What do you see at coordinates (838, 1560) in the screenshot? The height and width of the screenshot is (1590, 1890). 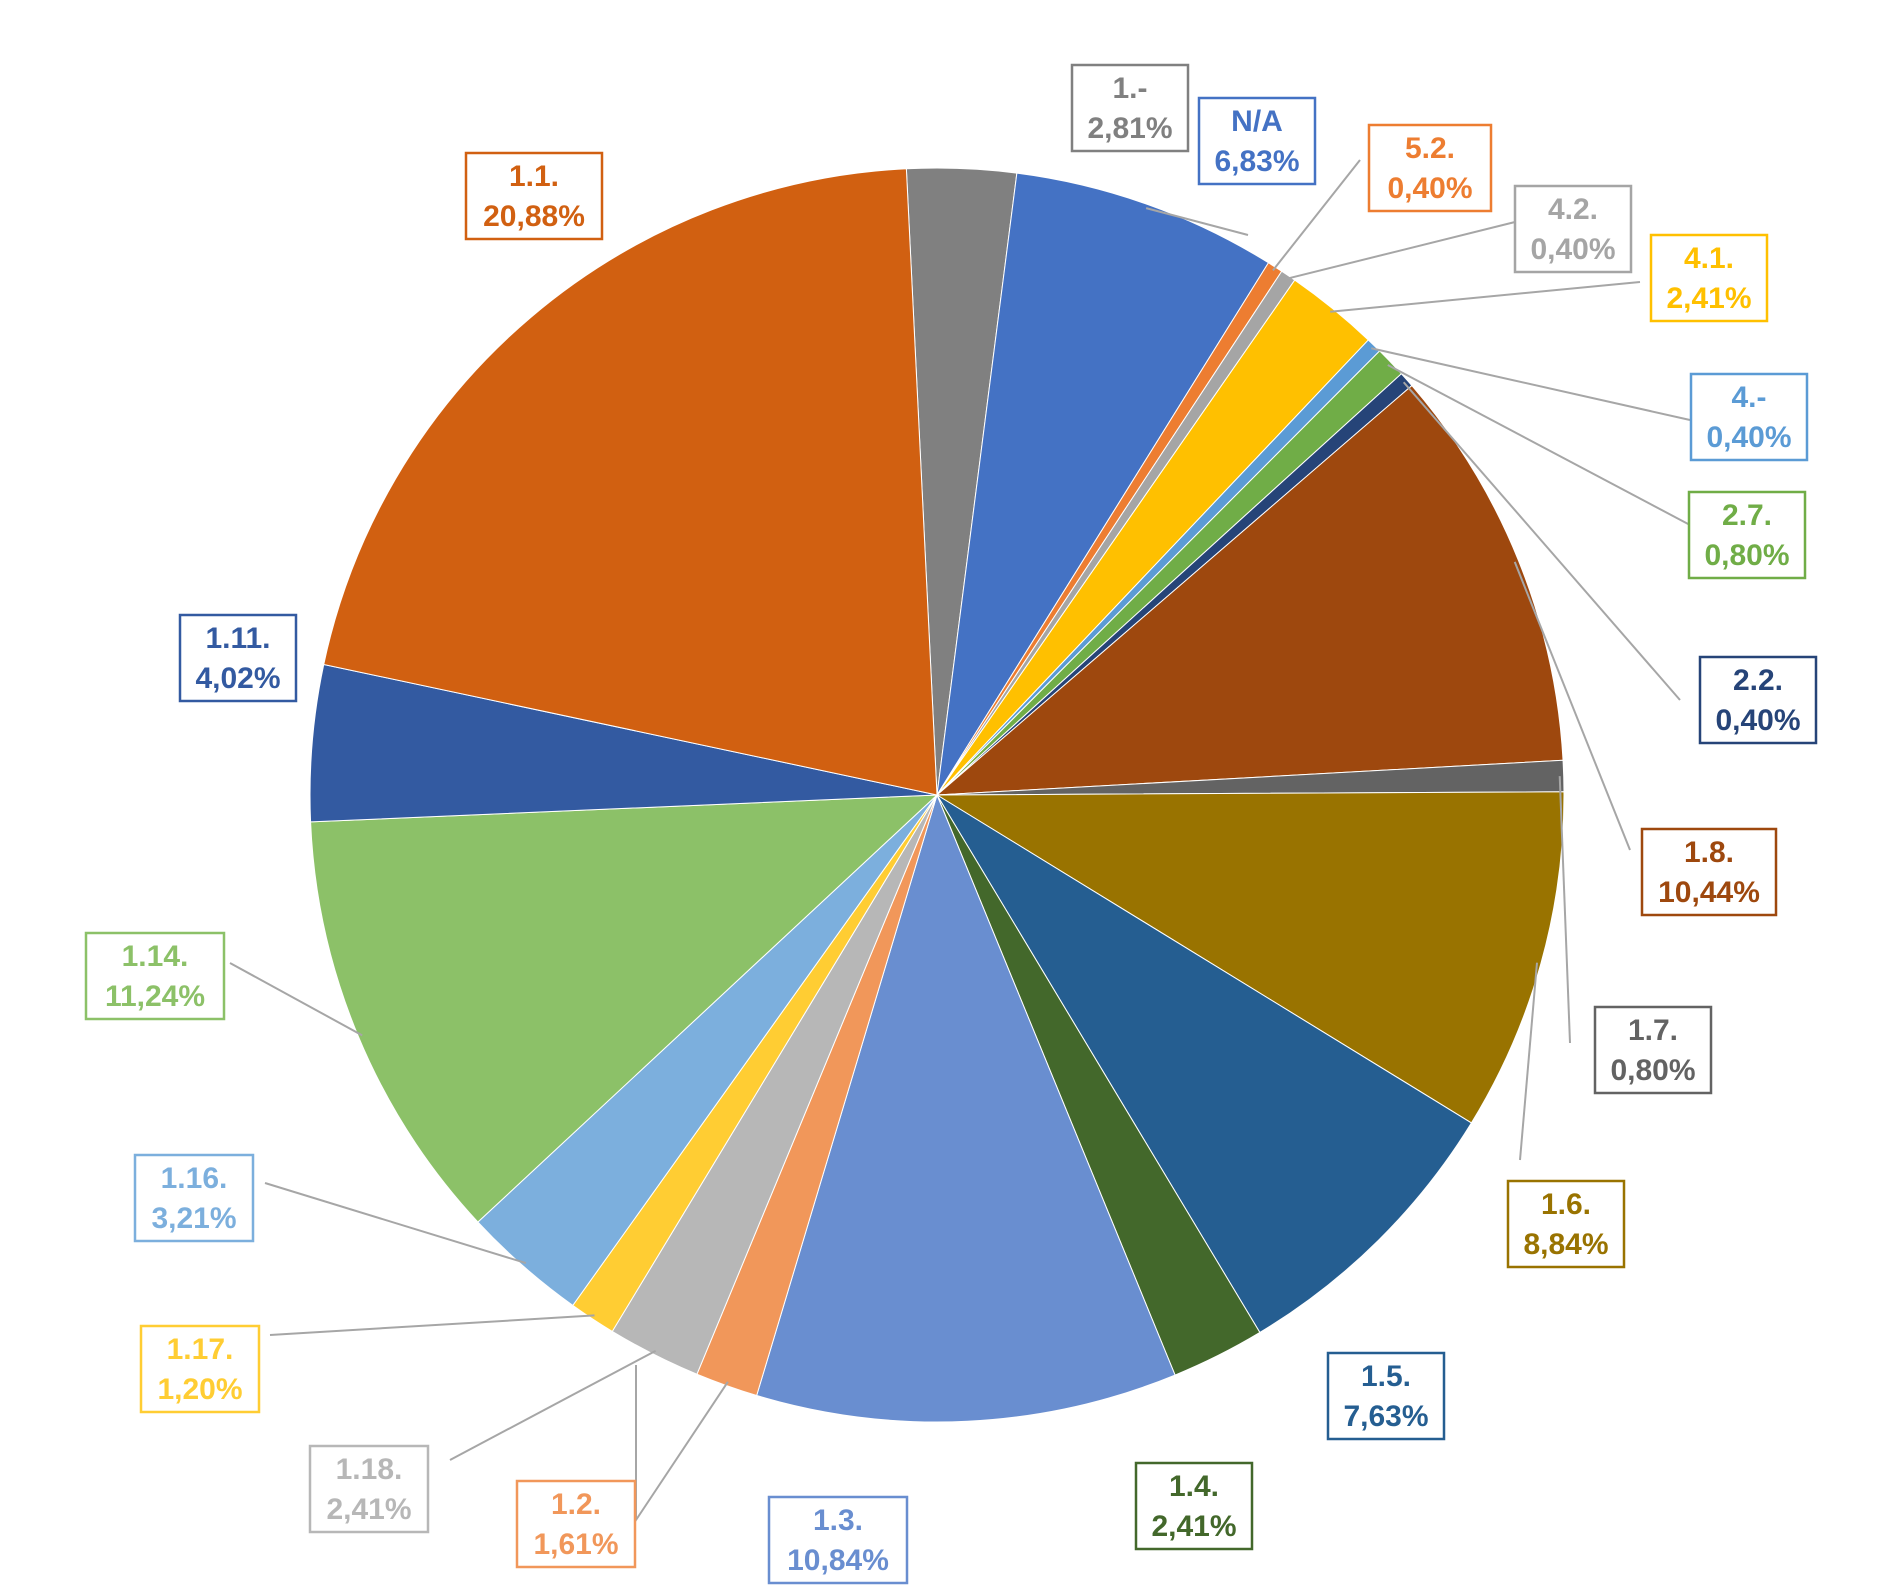 I see `data-label-value: 10,84%` at bounding box center [838, 1560].